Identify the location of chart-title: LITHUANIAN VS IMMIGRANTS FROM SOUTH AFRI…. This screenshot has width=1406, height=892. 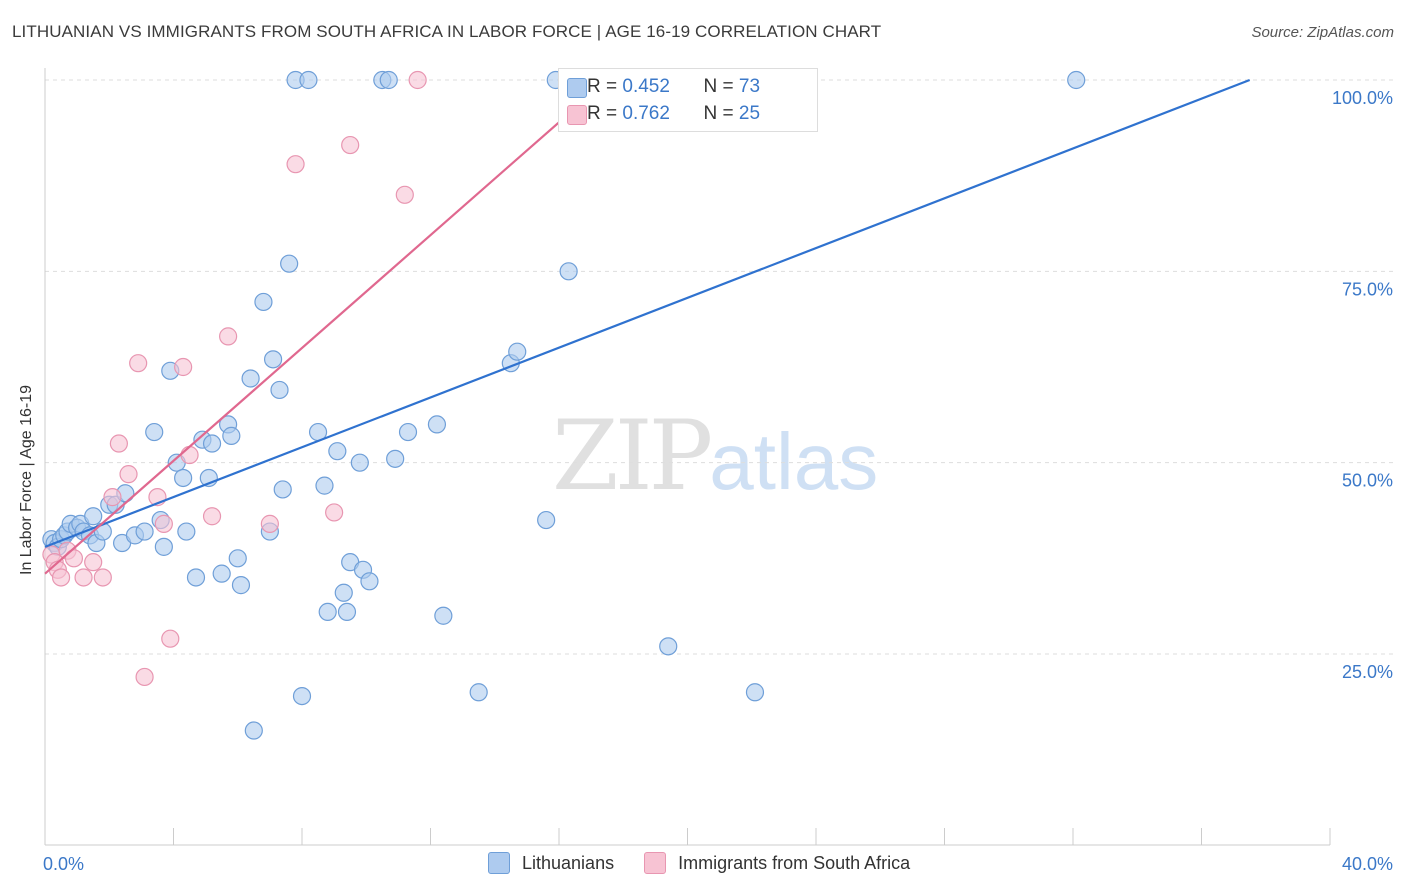
(447, 31).